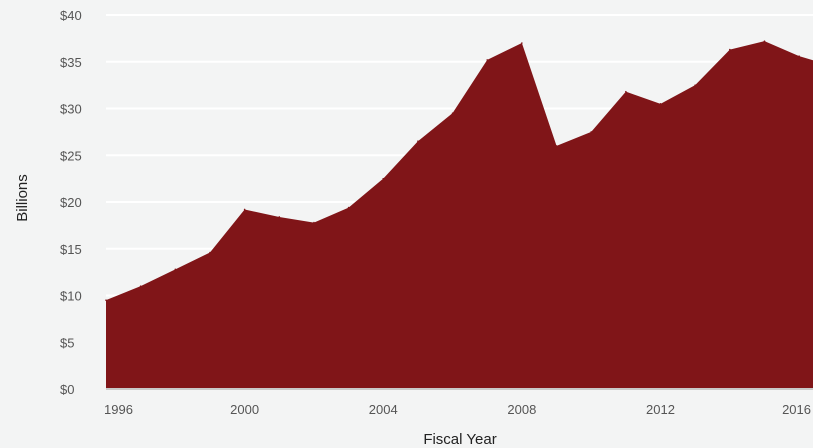  I want to click on y-tick-label: $10, so click(71, 296).